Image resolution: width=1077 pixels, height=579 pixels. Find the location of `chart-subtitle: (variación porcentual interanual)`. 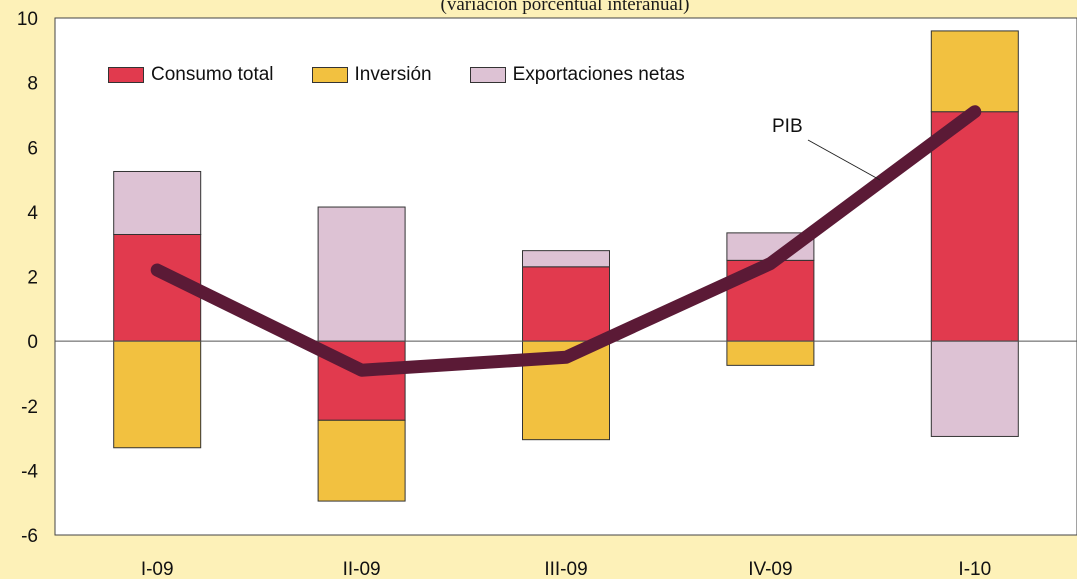

chart-subtitle: (variación porcentual interanual) is located at coordinates (565, 7).